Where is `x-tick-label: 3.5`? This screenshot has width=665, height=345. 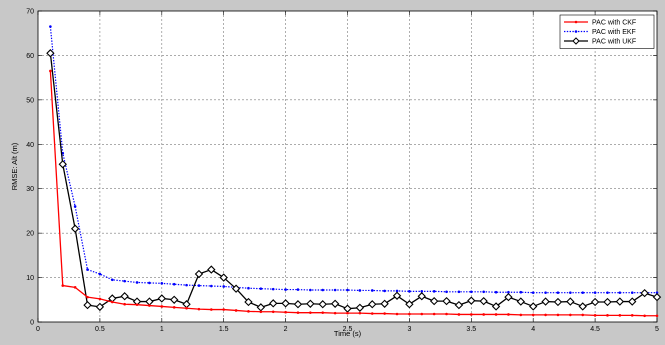
x-tick-label: 3.5 is located at coordinates (471, 329).